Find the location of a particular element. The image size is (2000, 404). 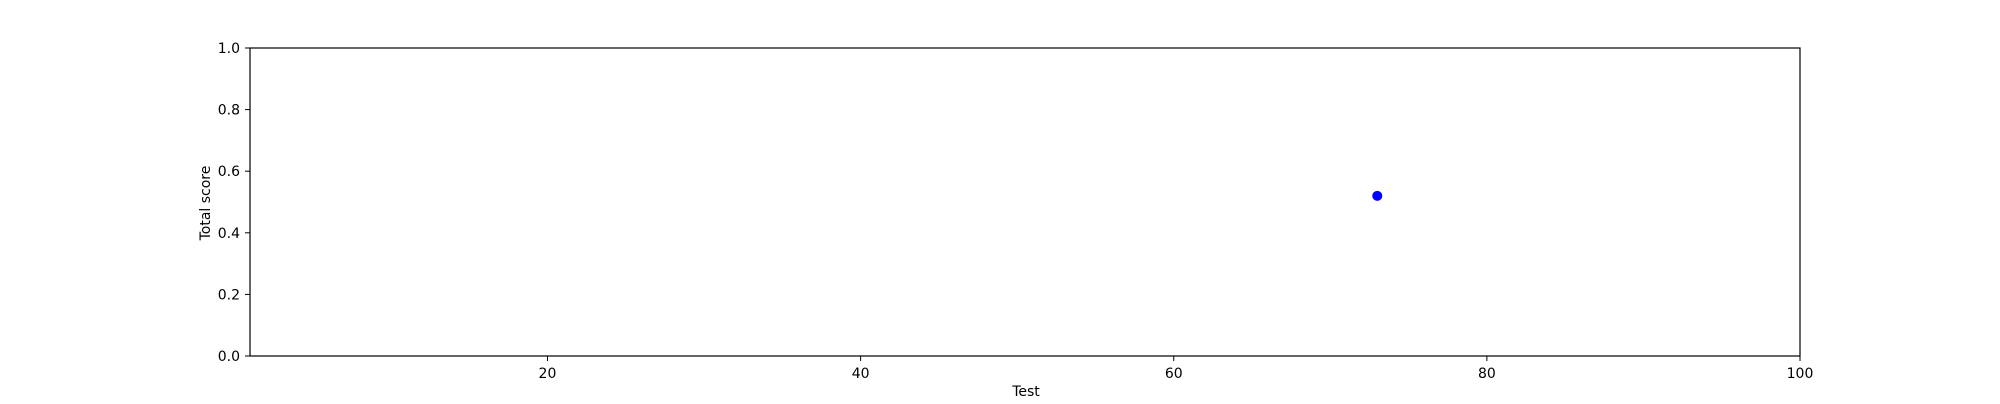

x-tick-label: 60 is located at coordinates (1174, 374).